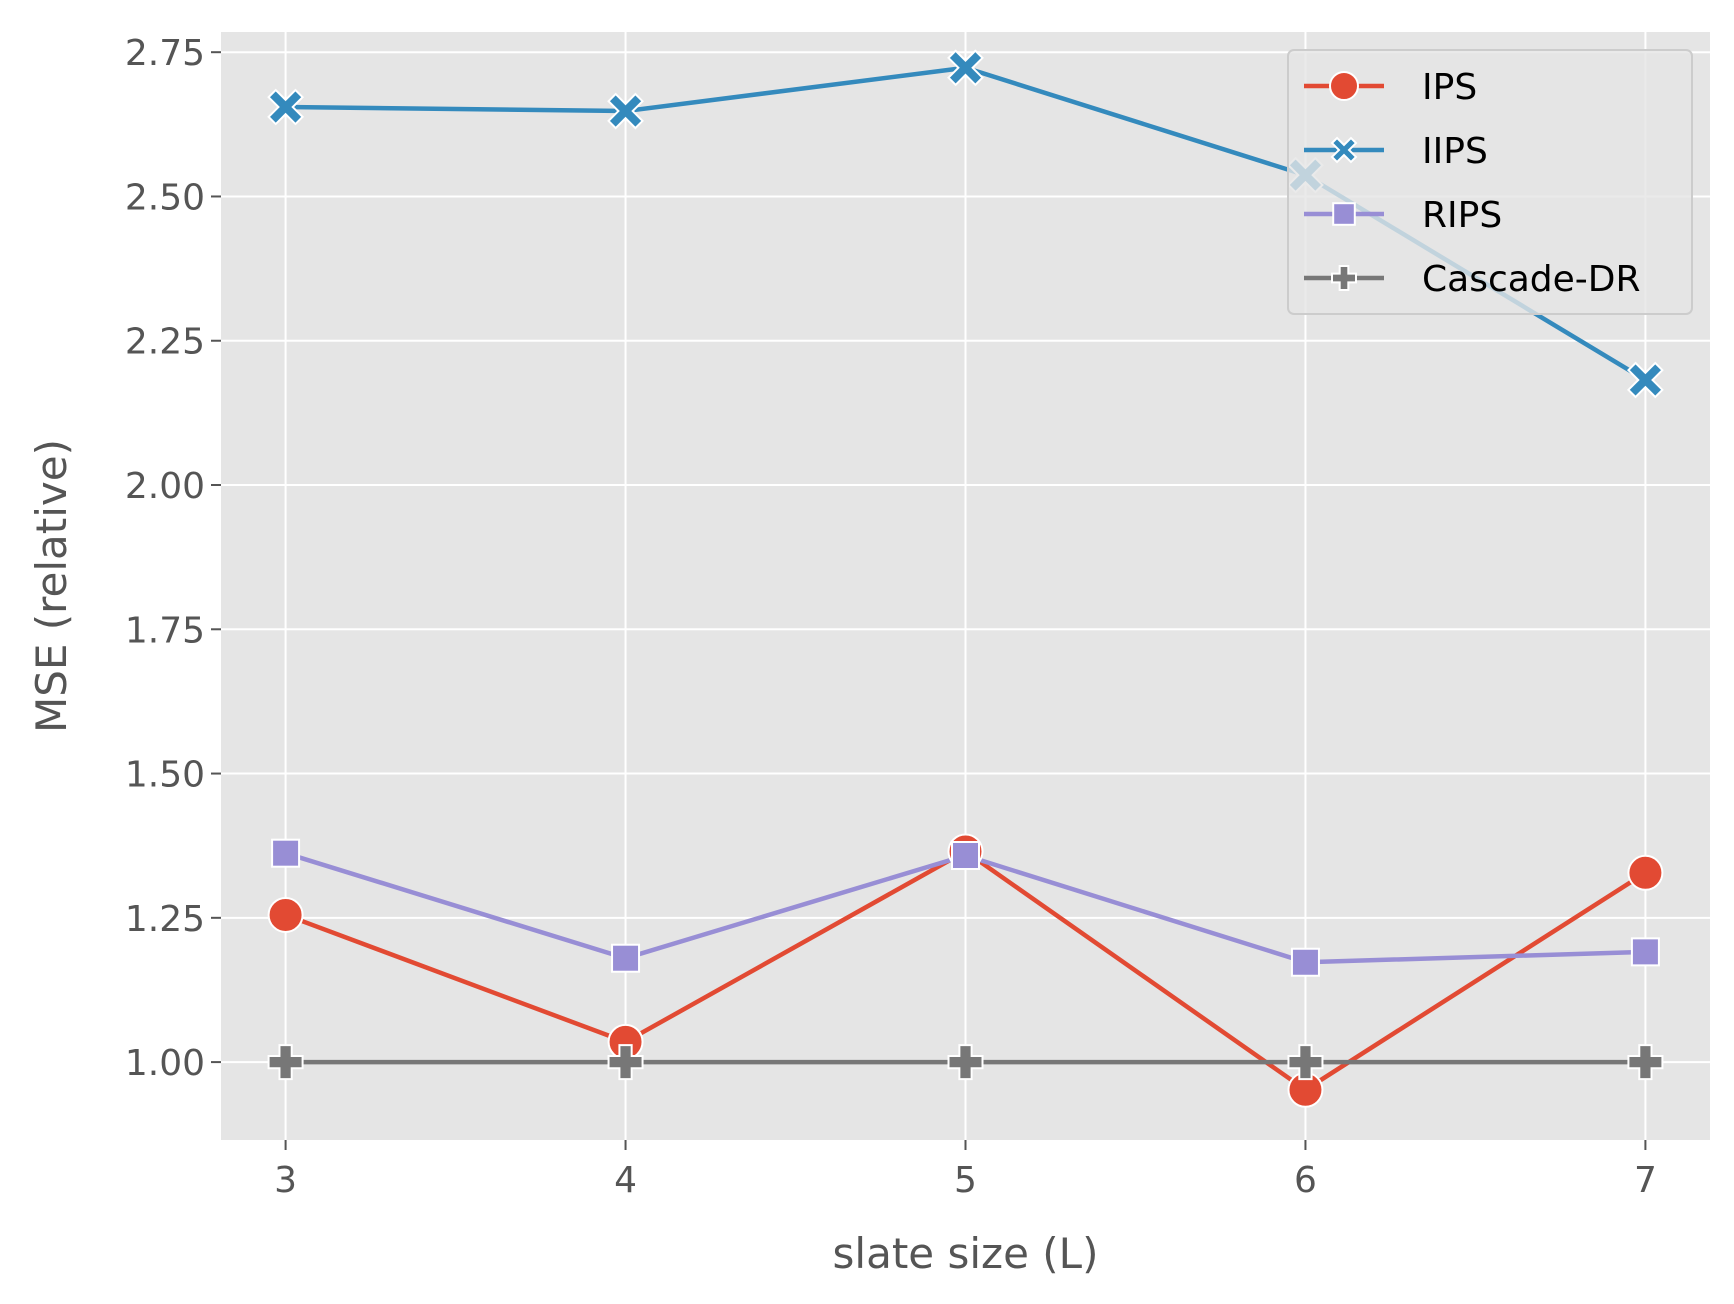 The height and width of the screenshot is (1304, 1734). What do you see at coordinates (1305, 1180) in the screenshot?
I see `x-tick-label: 6` at bounding box center [1305, 1180].